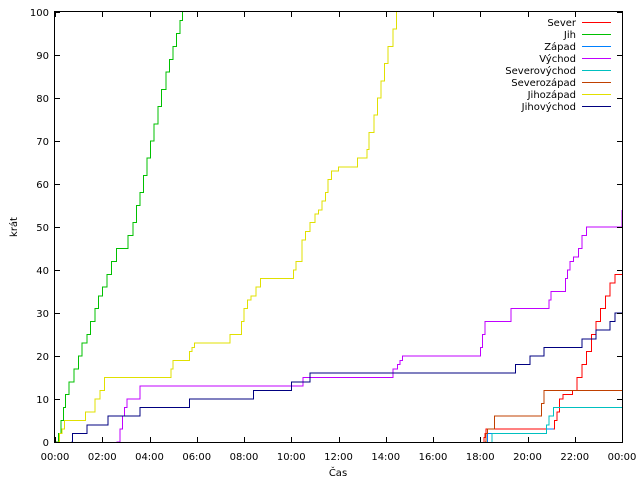 Image resolution: width=640 pixels, height=480 pixels. Describe the element at coordinates (540, 71) in the screenshot. I see `legend-label: Severovýchod` at that location.